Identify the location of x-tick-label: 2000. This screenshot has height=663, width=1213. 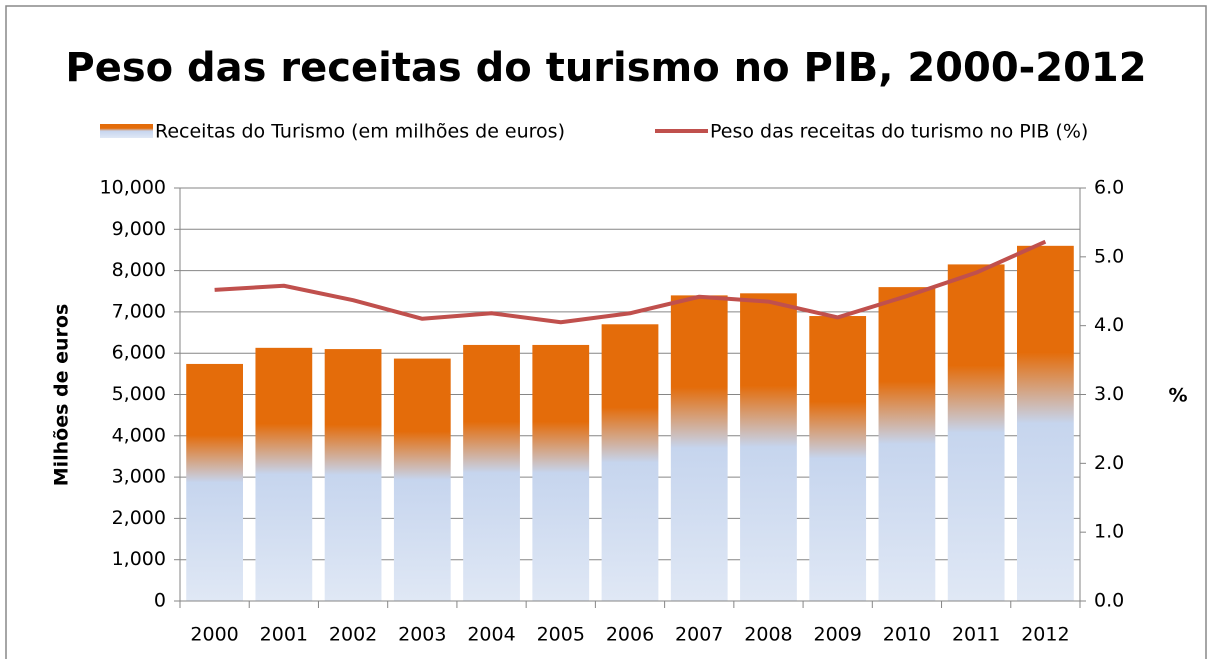
(214, 635).